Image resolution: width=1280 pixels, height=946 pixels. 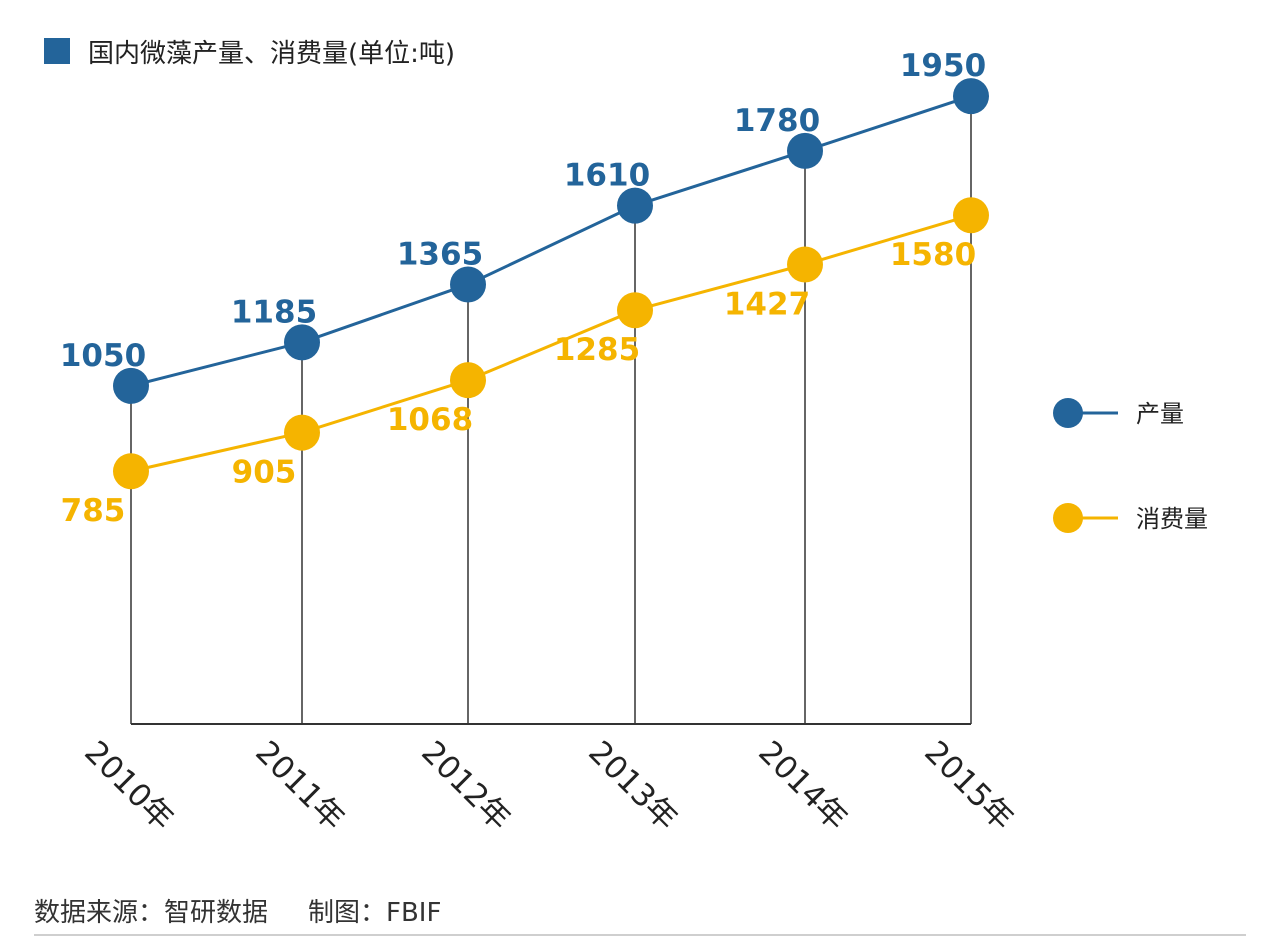 What do you see at coordinates (767, 305) in the screenshot?
I see `data-label: 1427` at bounding box center [767, 305].